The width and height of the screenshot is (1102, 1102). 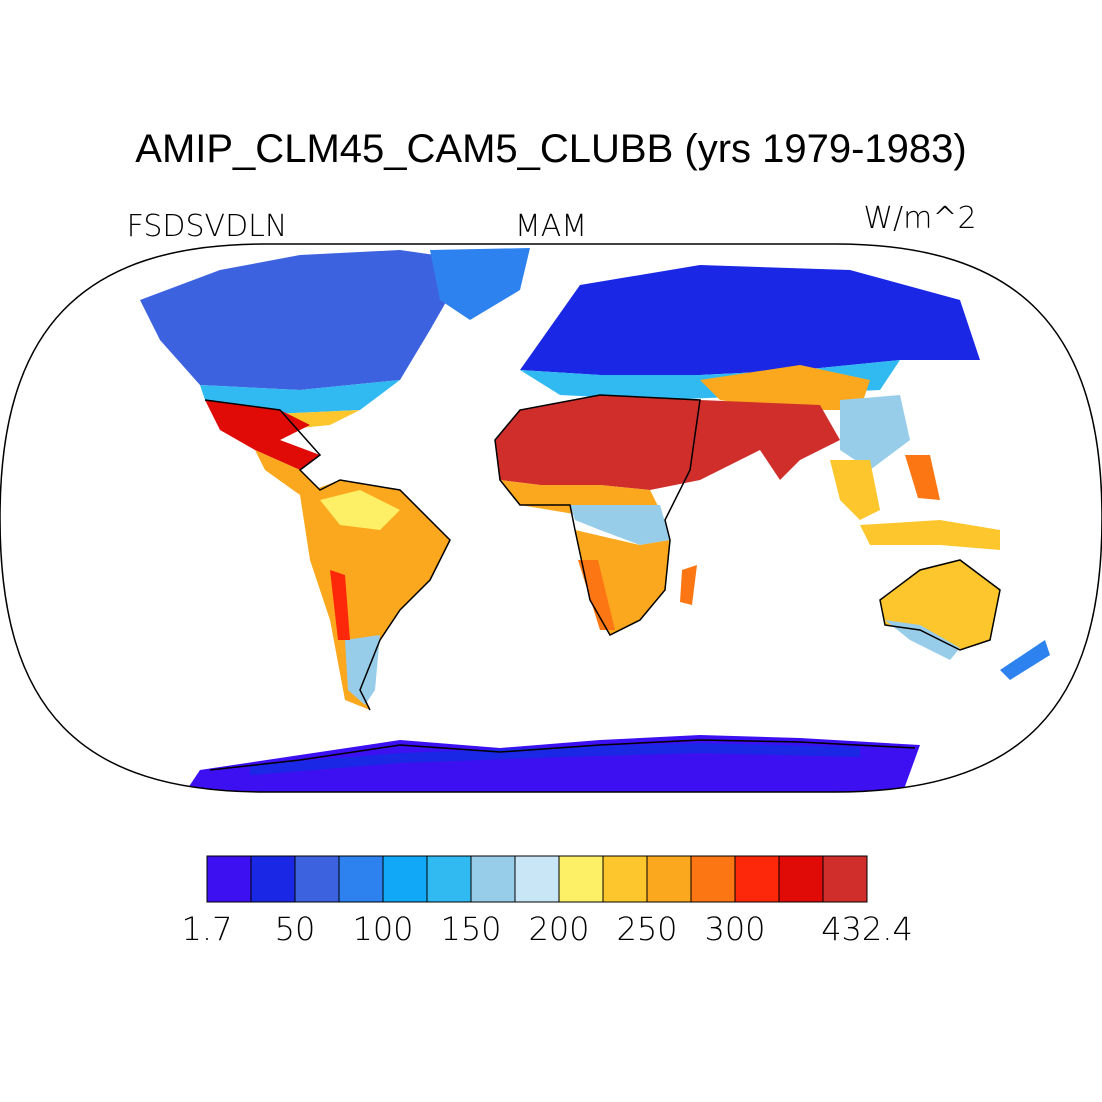 I want to click on eurasia-north, so click(x=750, y=320).